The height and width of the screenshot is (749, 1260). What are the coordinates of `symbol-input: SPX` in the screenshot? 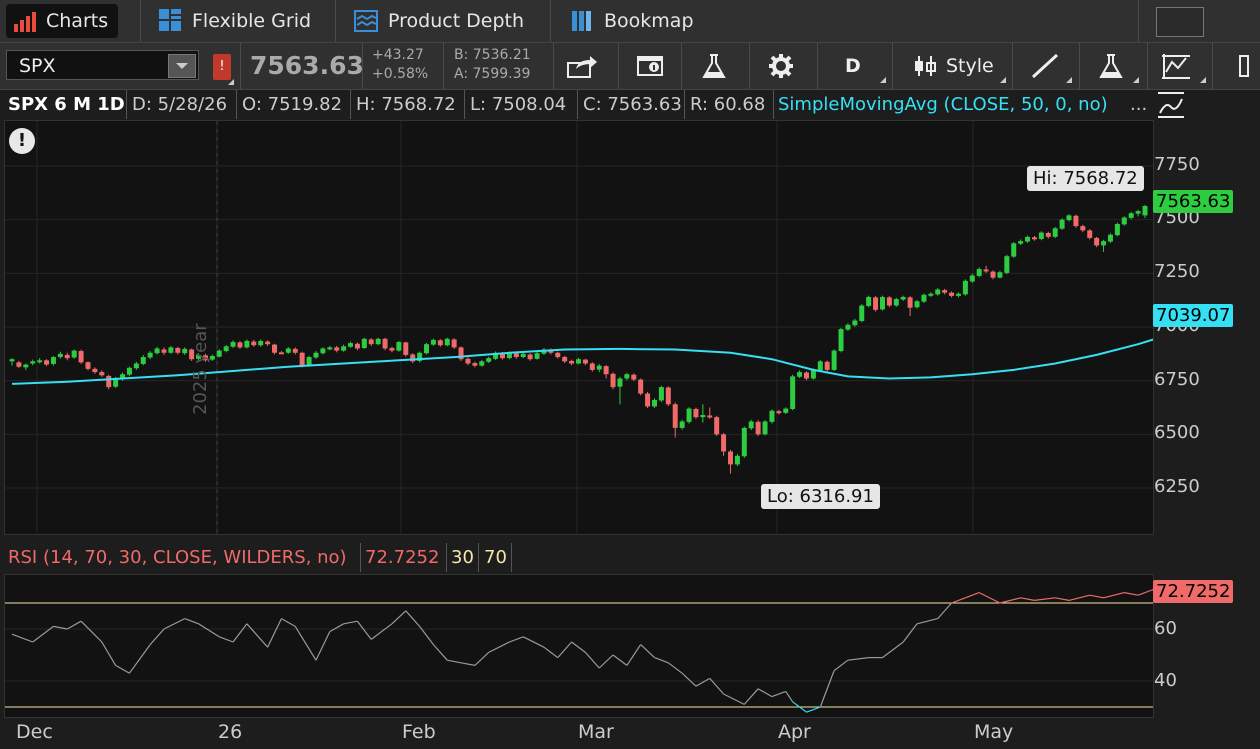 It's located at (102, 65).